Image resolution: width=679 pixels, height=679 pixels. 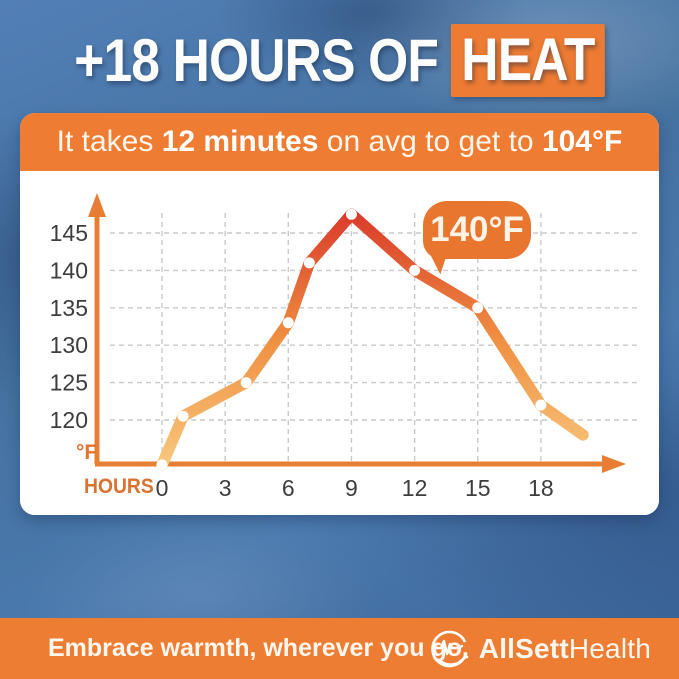 I want to click on svg-text: 145, so click(x=69, y=233).